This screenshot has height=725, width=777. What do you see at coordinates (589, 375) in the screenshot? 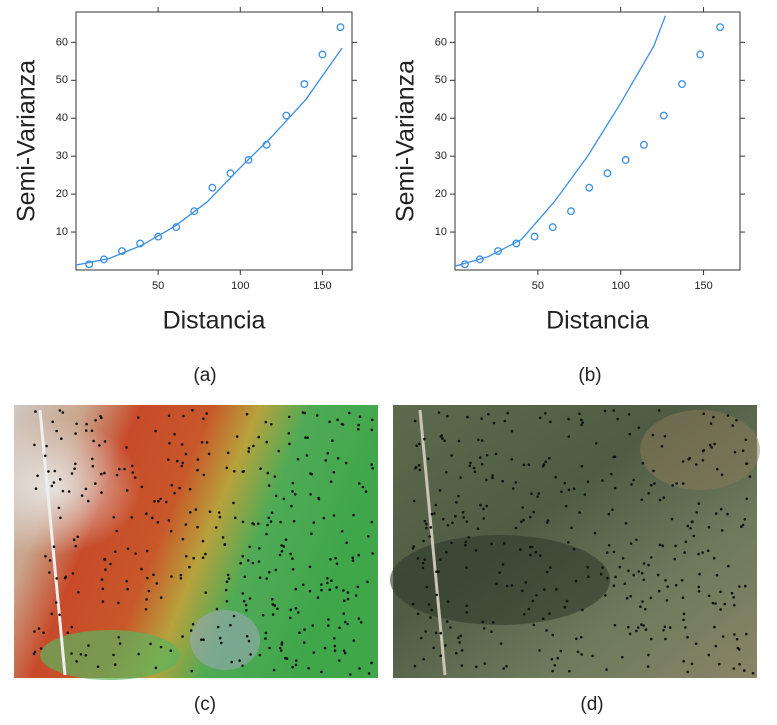
I see `caption: (b)` at bounding box center [589, 375].